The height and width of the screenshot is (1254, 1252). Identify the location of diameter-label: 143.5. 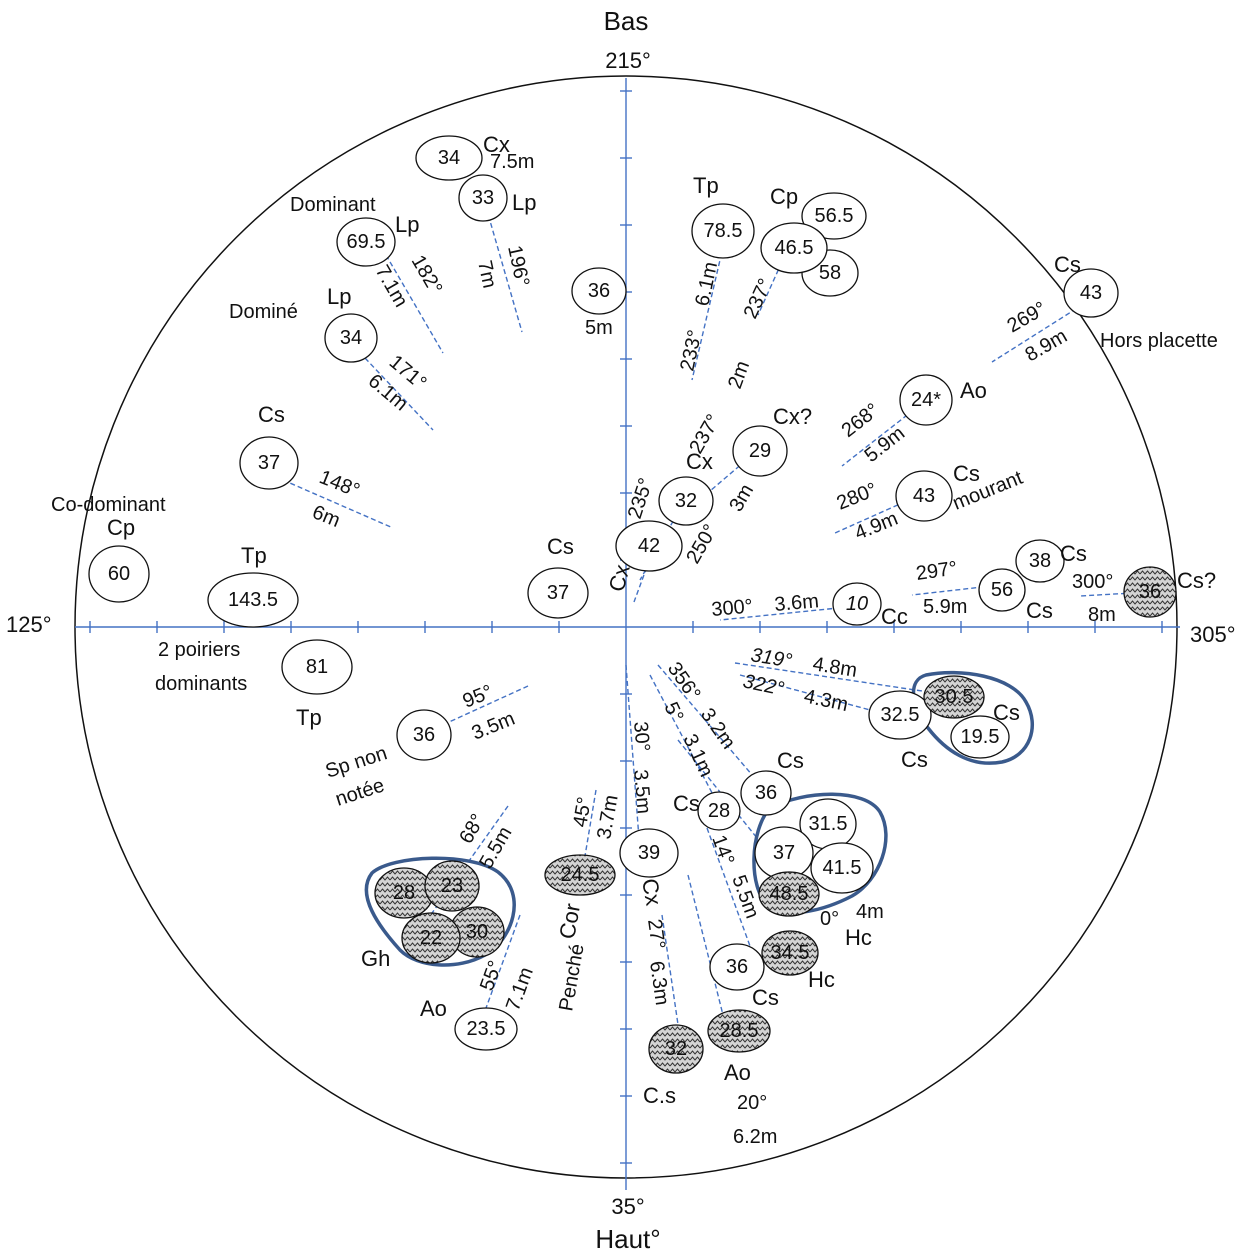
(253, 600).